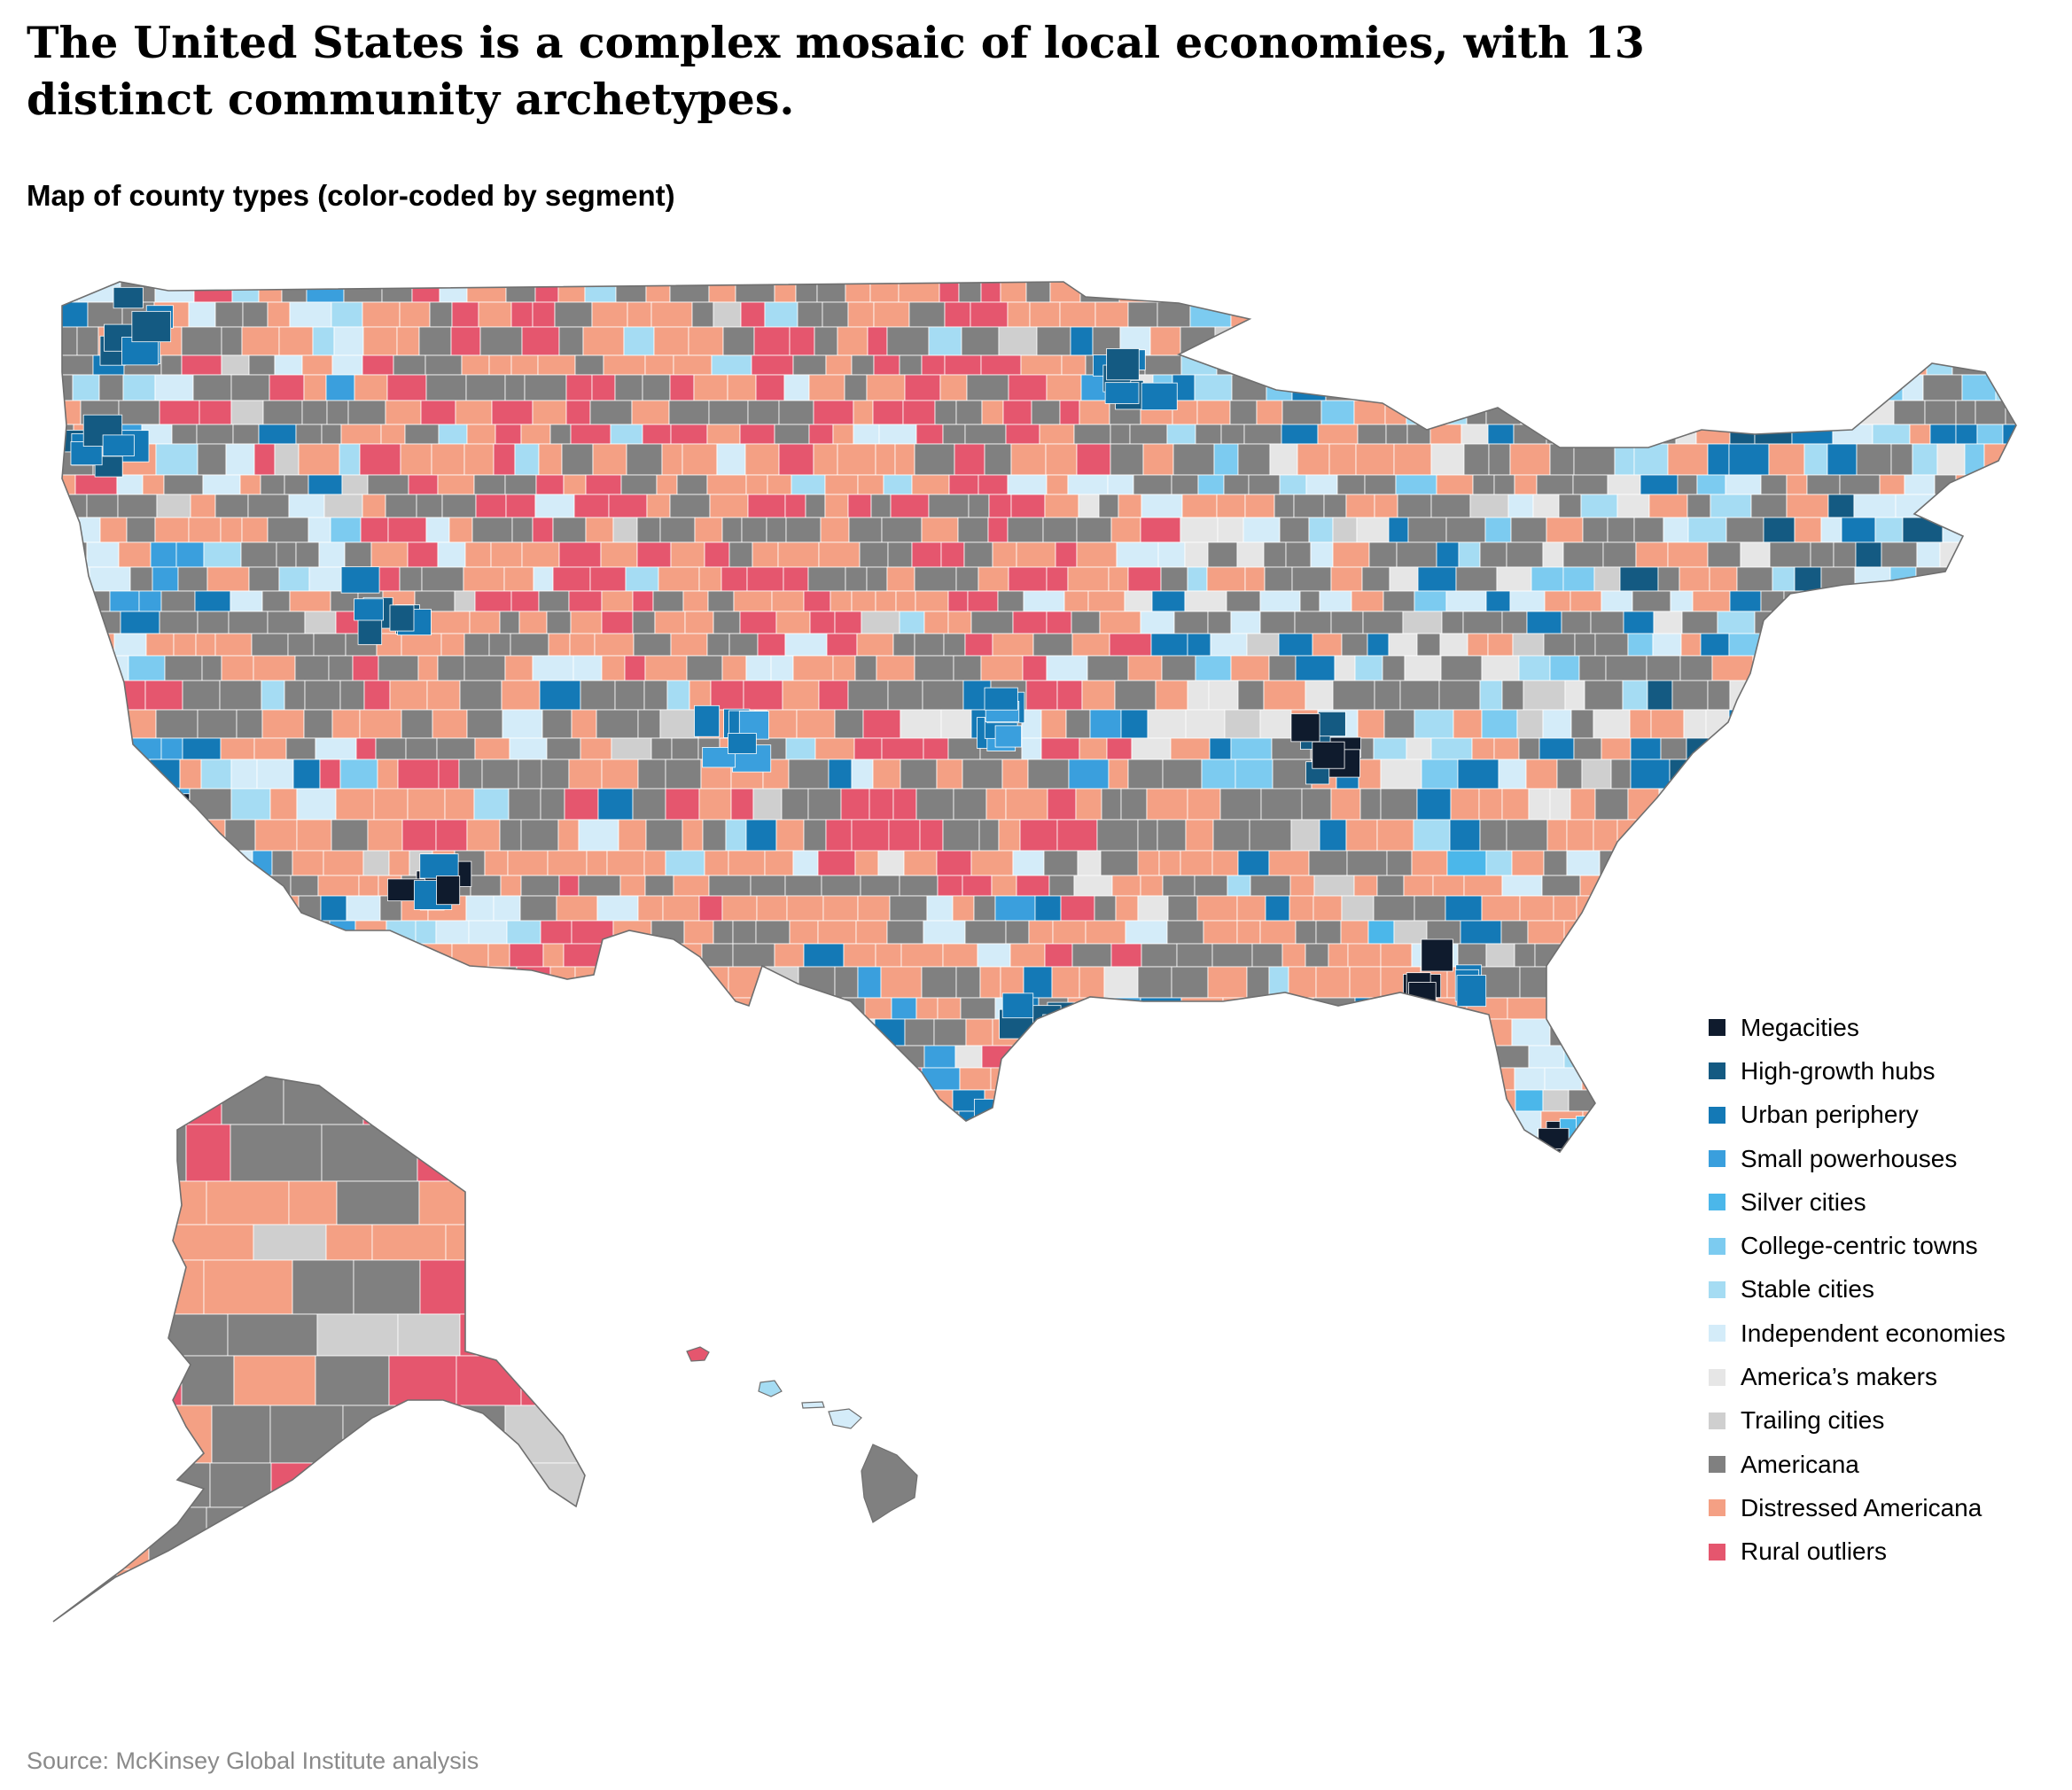  I want to click on legend-label: Independent economies, so click(1873, 1333).